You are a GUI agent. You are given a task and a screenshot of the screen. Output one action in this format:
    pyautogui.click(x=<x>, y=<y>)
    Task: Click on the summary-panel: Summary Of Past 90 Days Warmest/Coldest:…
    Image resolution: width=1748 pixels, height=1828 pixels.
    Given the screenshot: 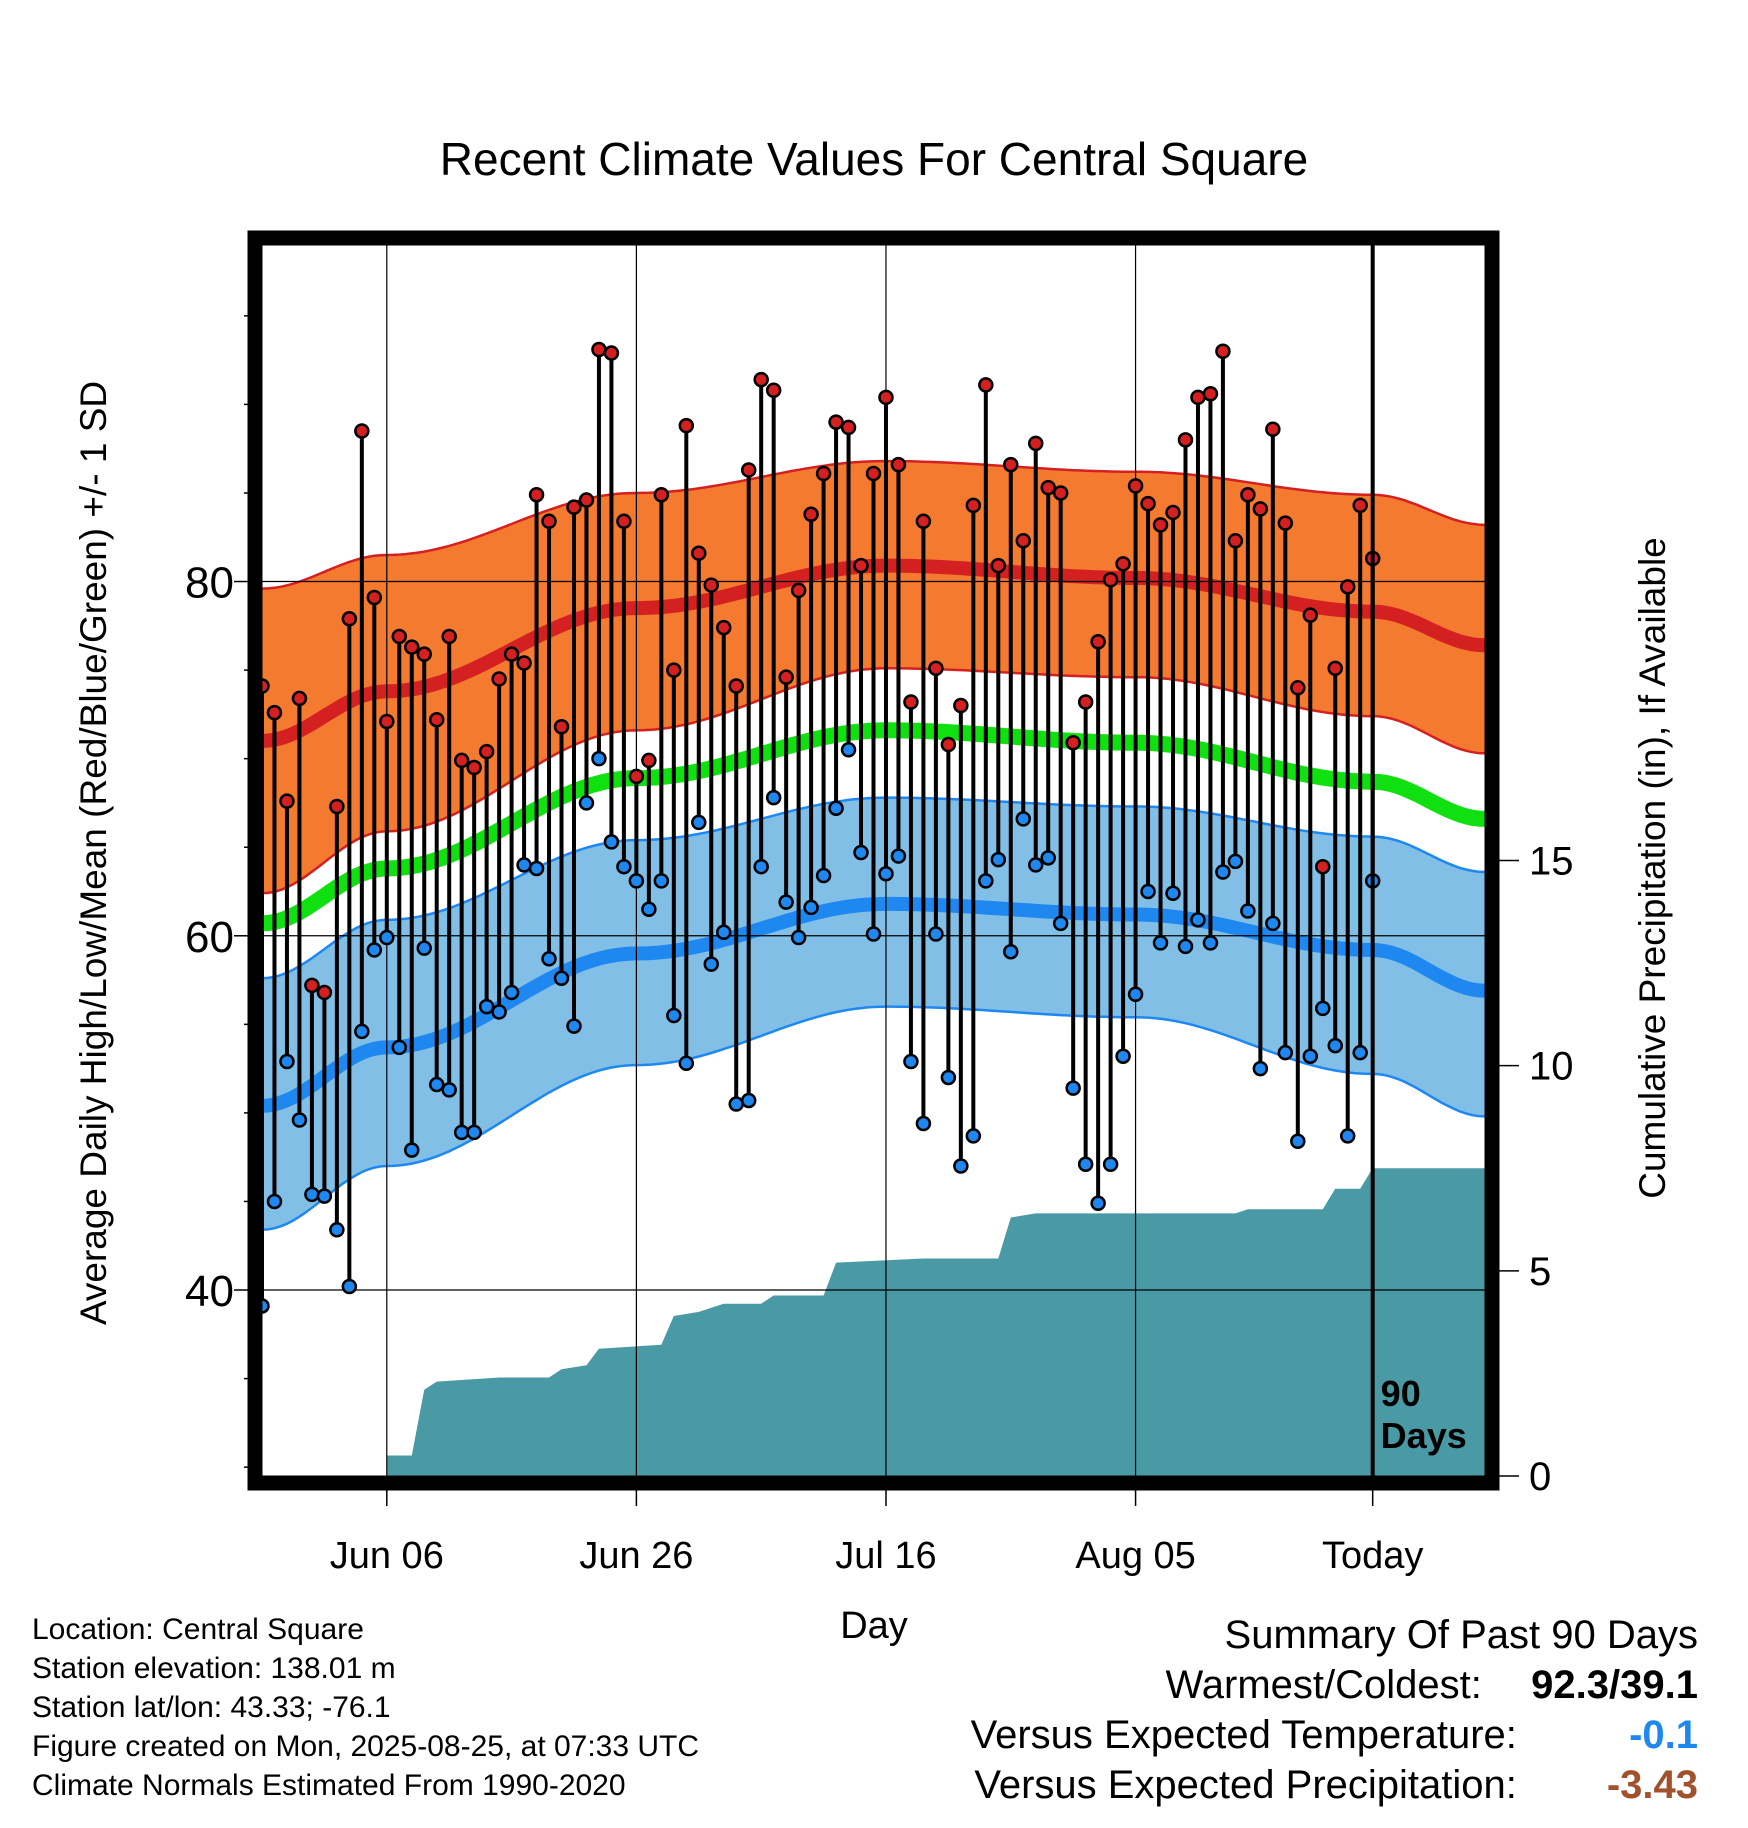 What is the action you would take?
    pyautogui.click(x=1334, y=1710)
    